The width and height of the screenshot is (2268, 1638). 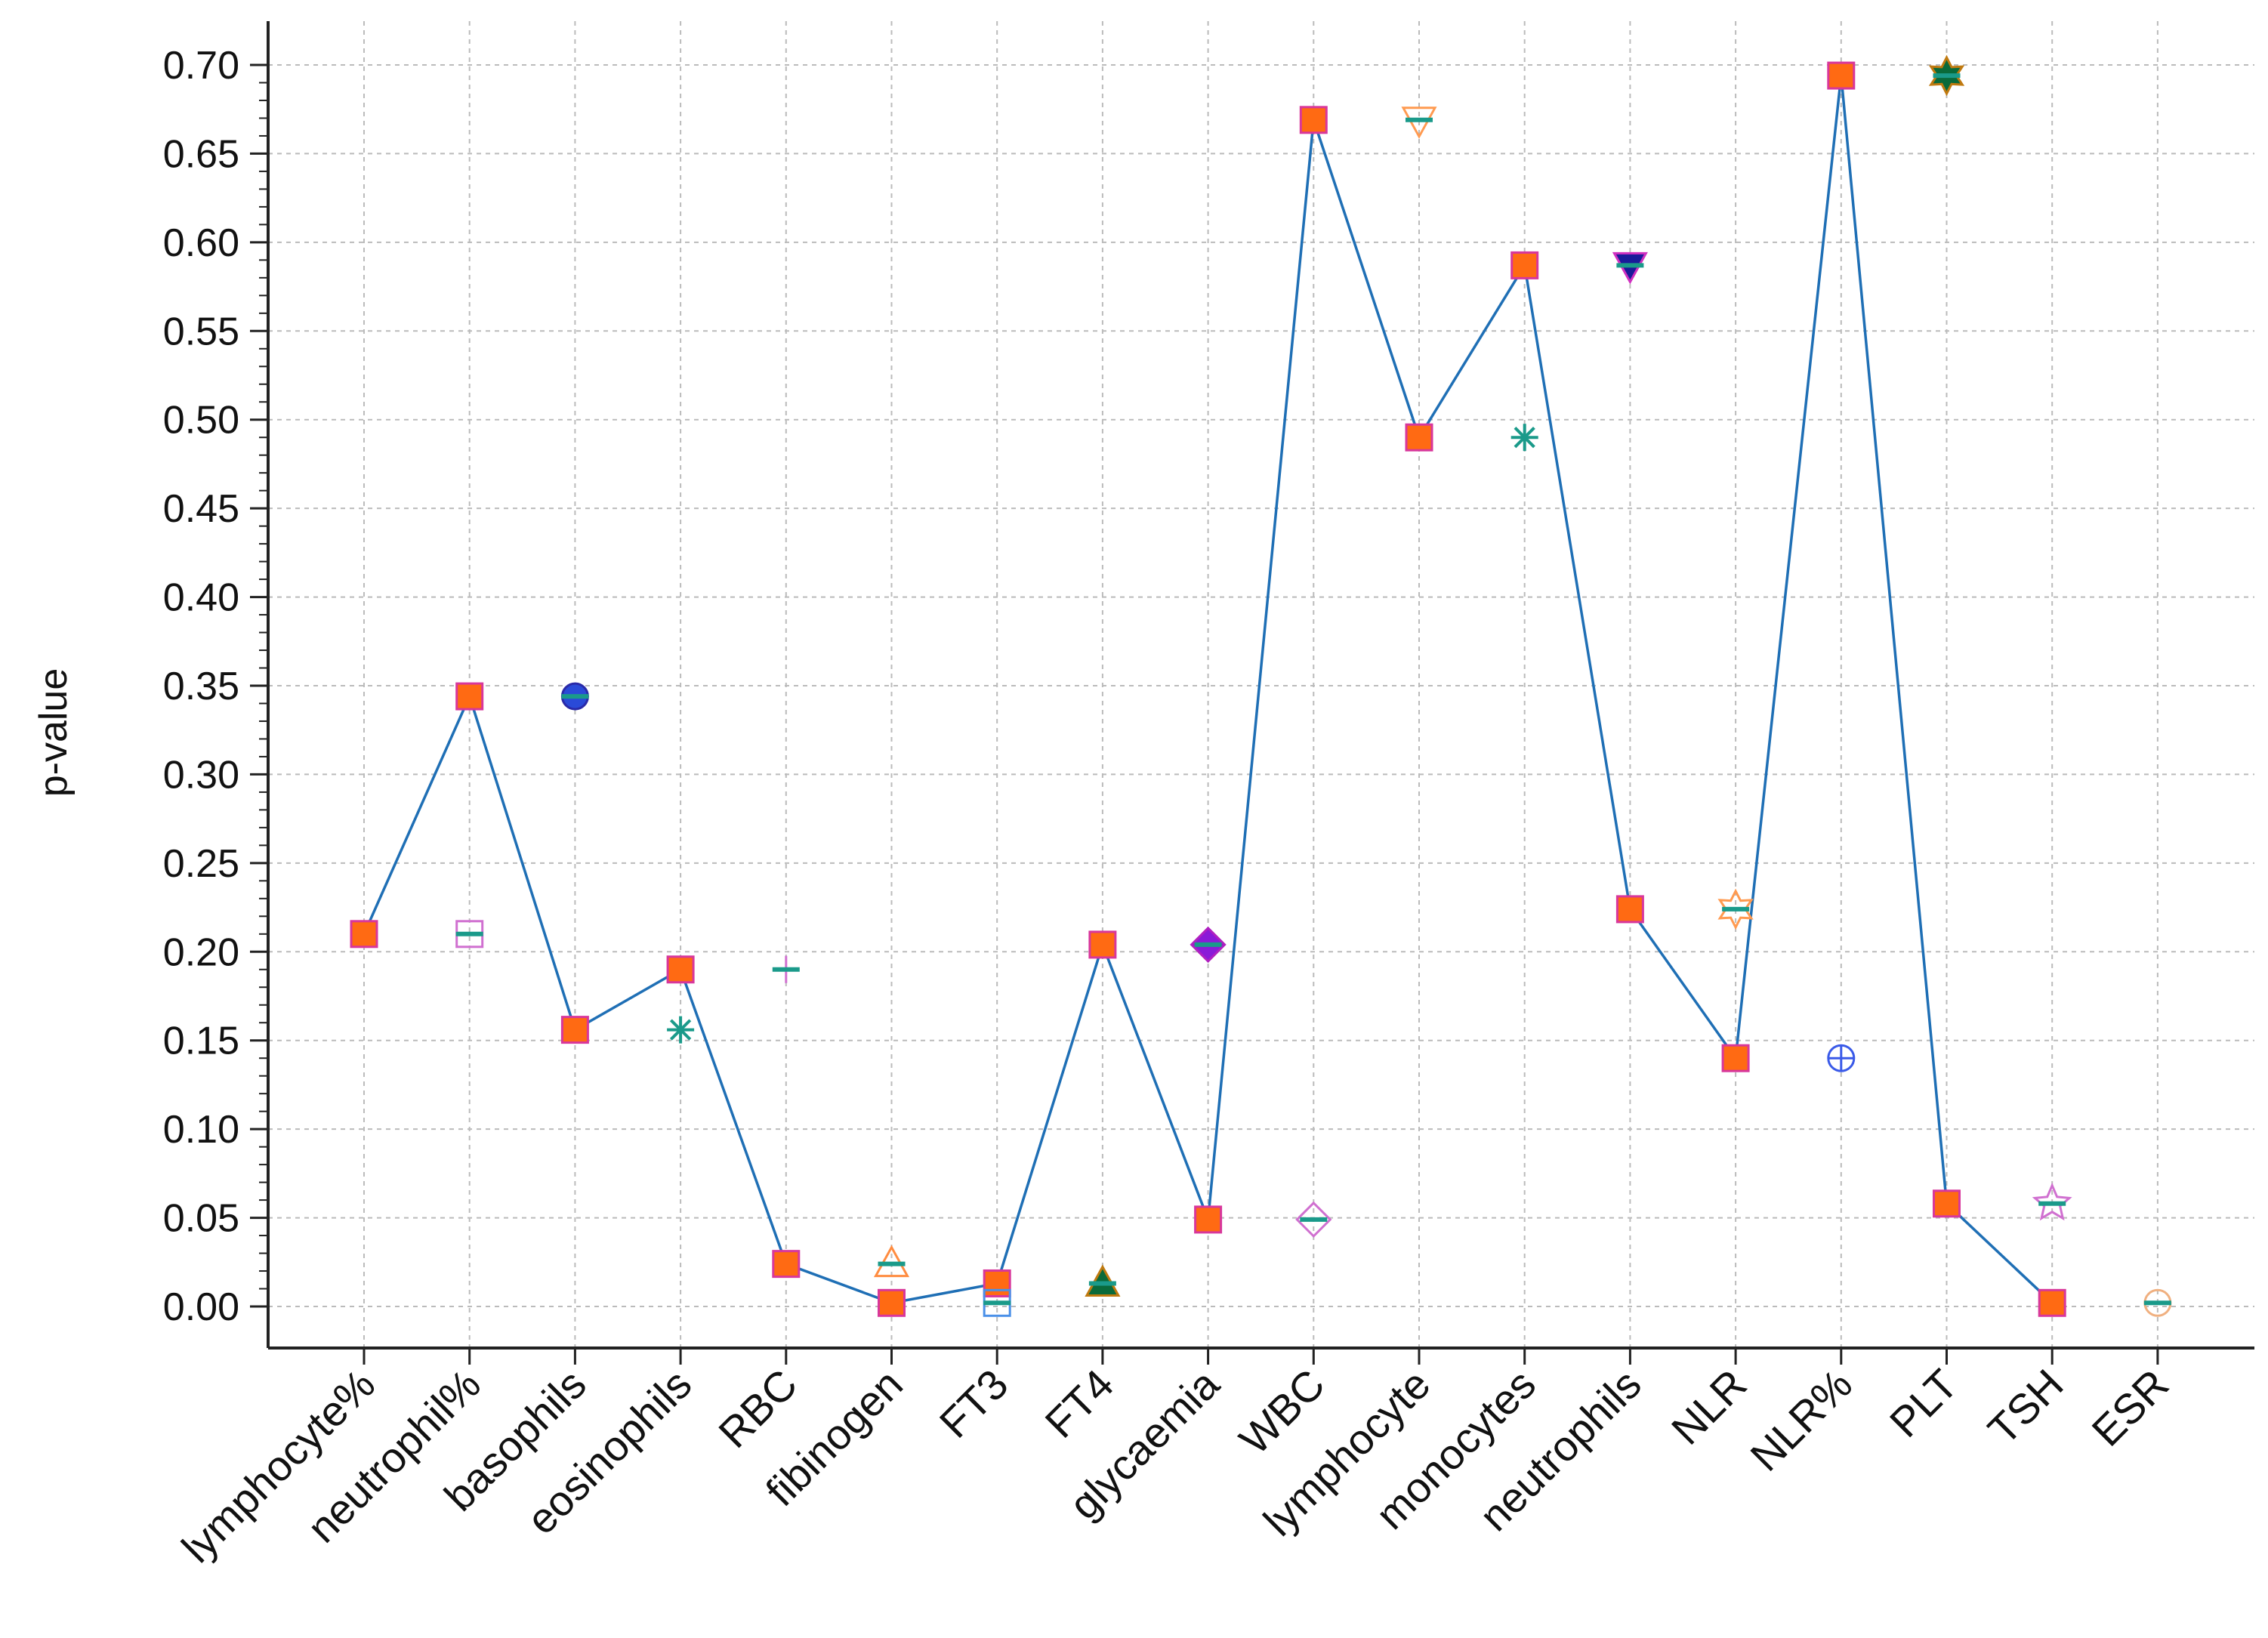 I want to click on y-tick-label: 0.50, so click(x=201, y=421).